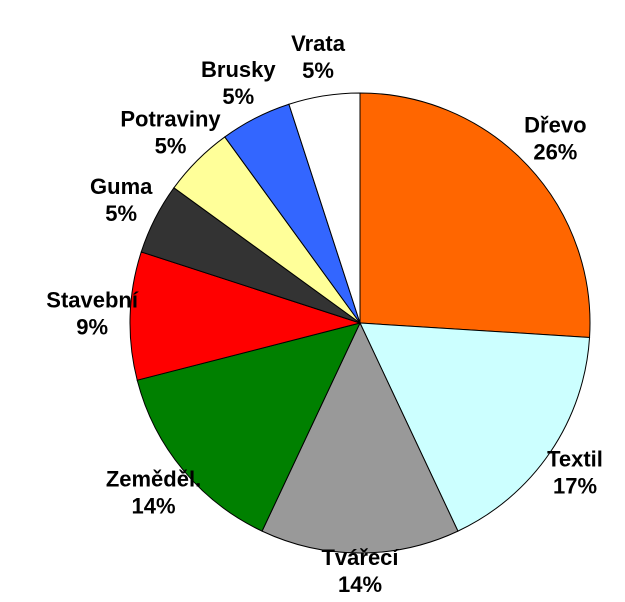 This screenshot has width=625, height=602. Describe the element at coordinates (318, 43) in the screenshot. I see `slice-label: Vrata` at that location.